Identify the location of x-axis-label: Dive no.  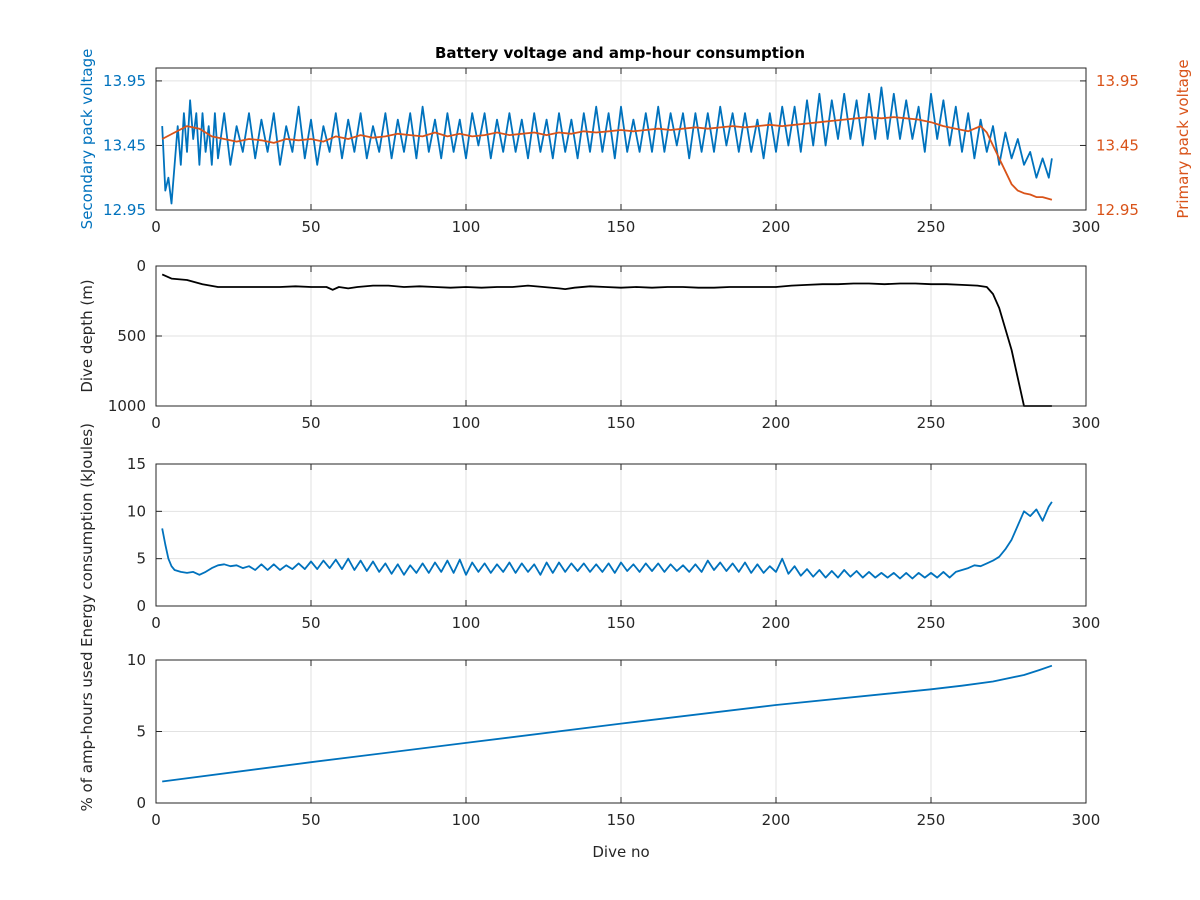
(620, 852).